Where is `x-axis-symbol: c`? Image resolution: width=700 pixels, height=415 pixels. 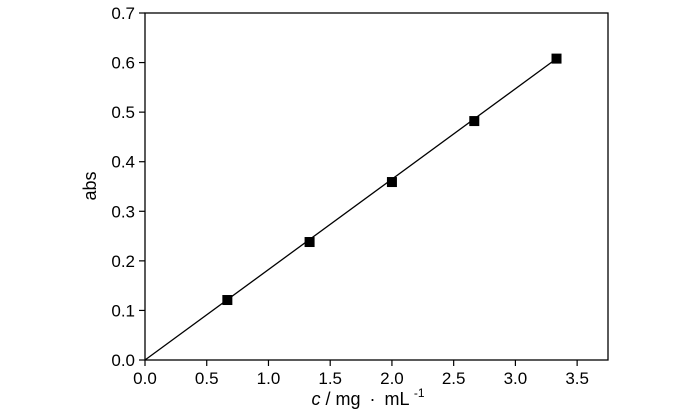
x-axis-symbol: c is located at coordinates (315, 399).